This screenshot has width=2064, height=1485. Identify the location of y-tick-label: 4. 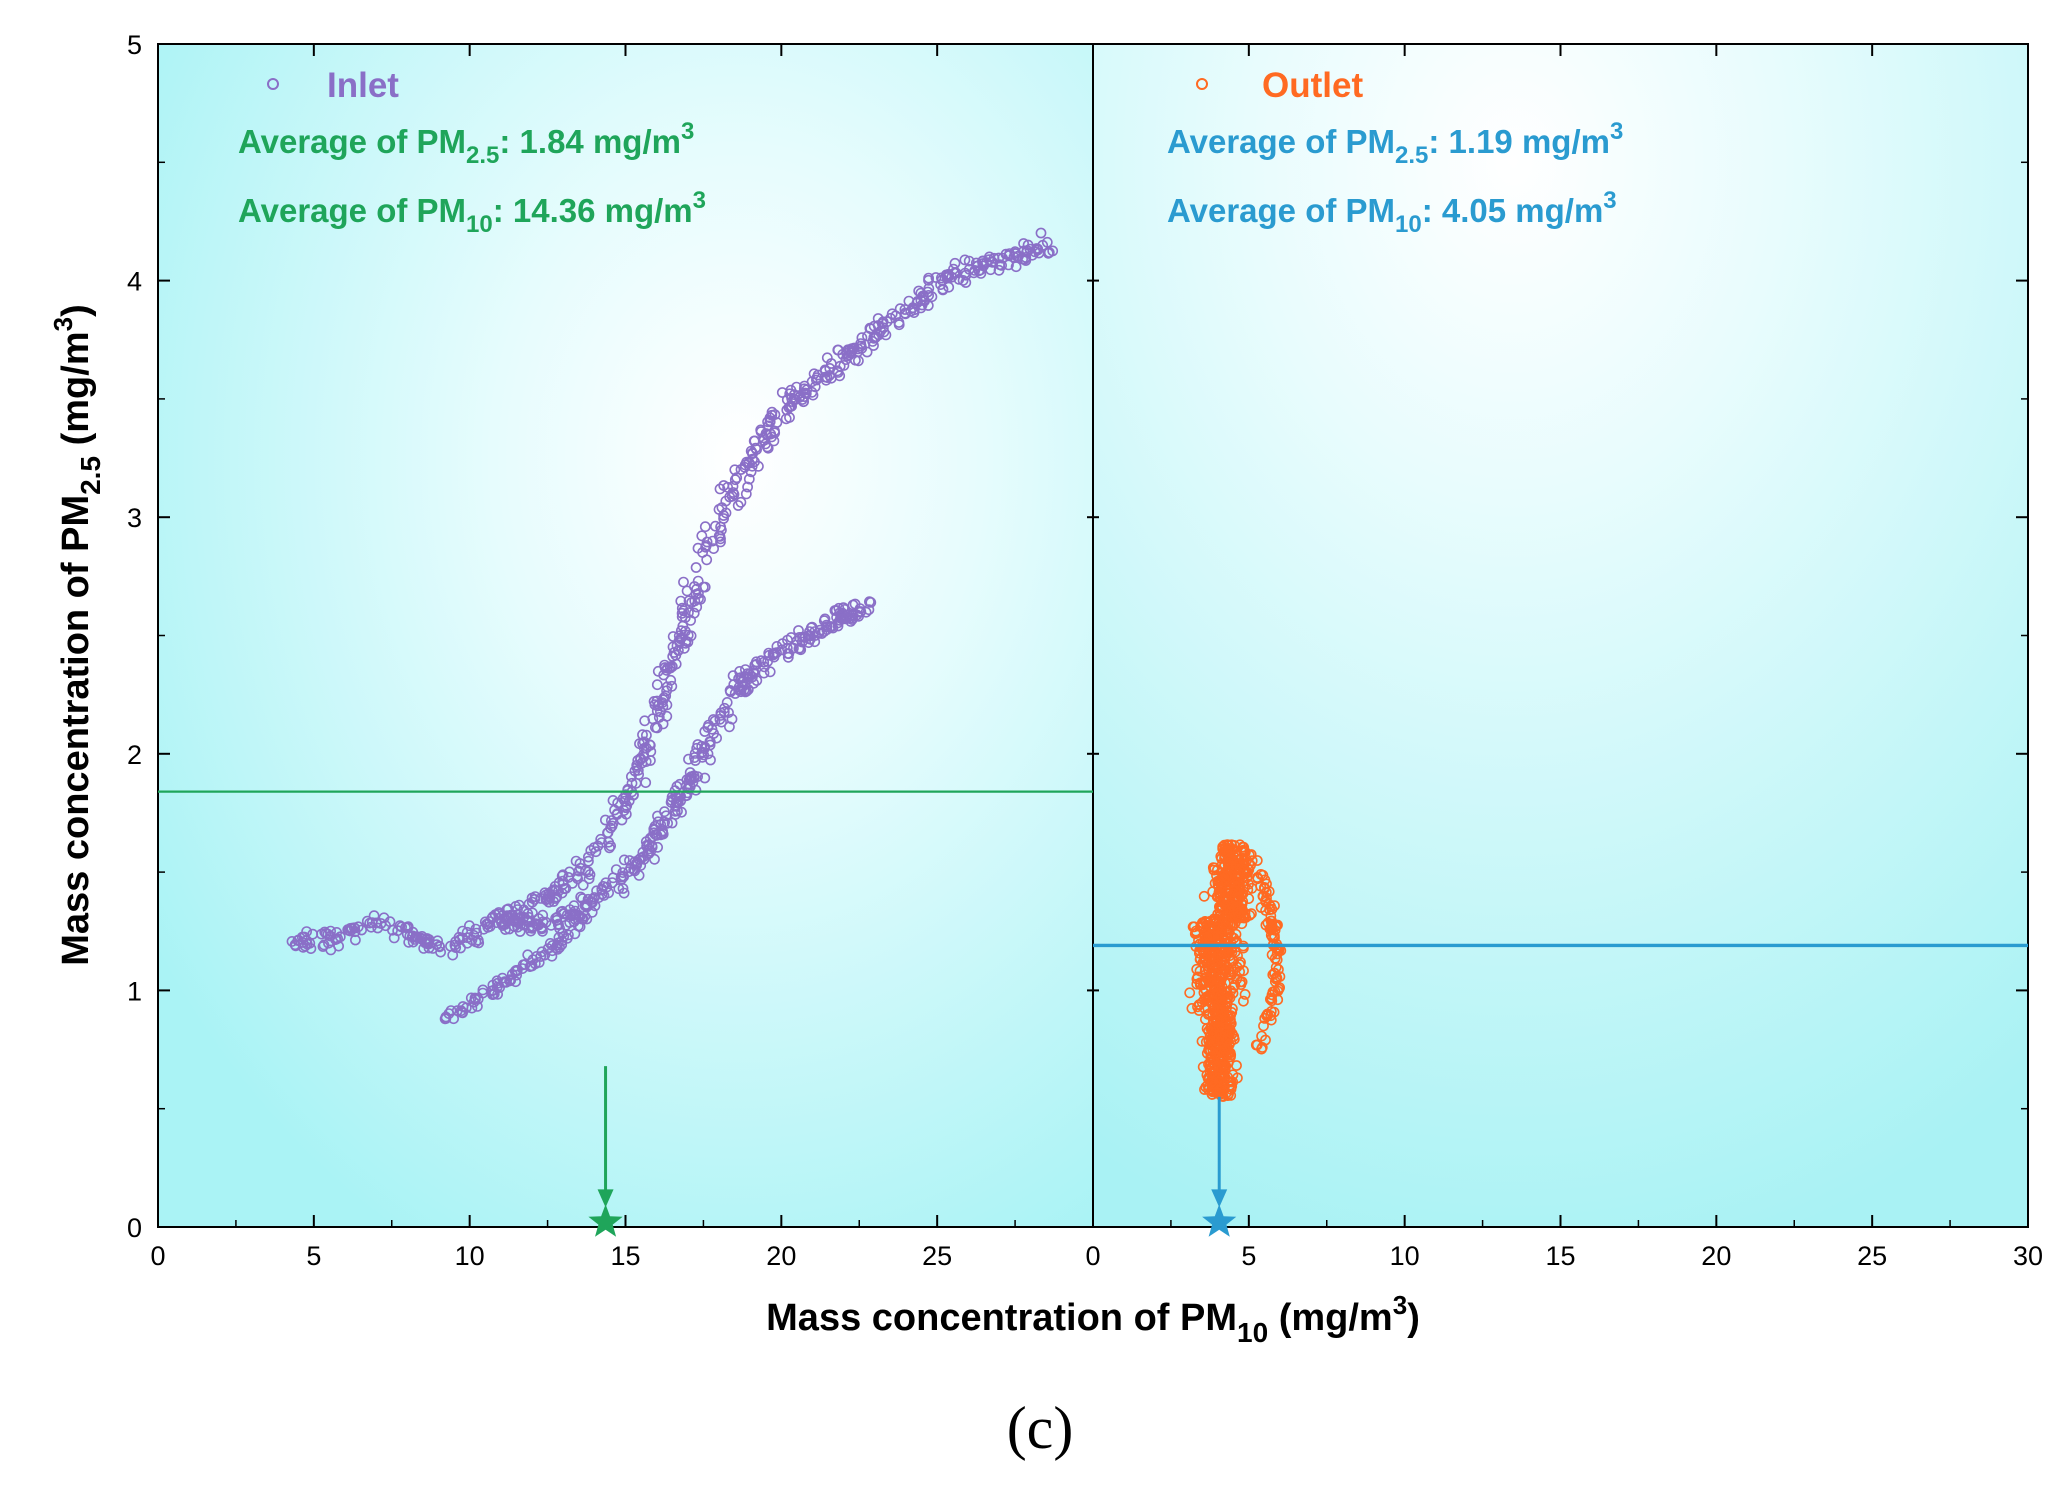
(134, 282).